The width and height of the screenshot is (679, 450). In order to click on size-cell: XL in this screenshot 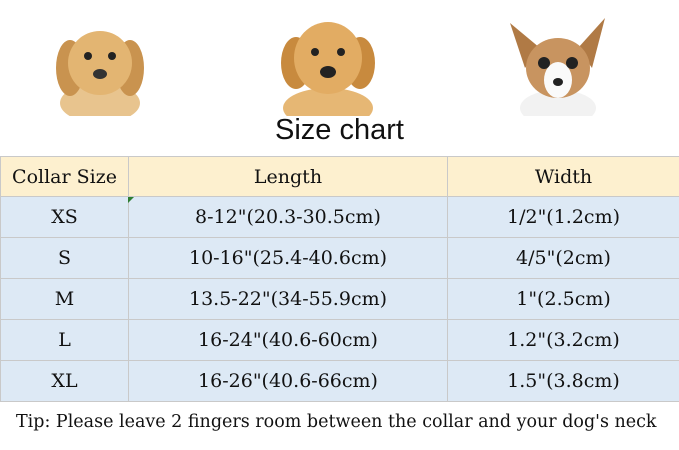, I will do `click(64, 381)`.